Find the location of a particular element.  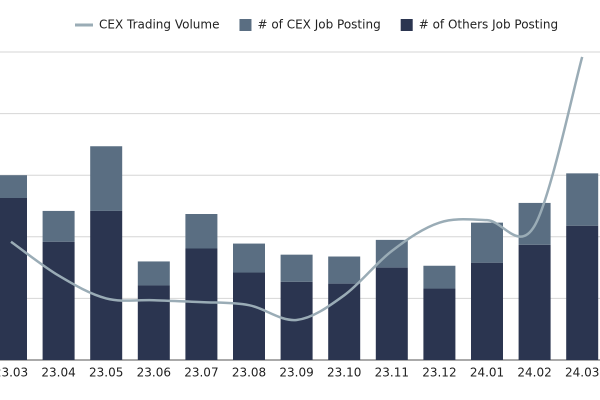

legend-label: # of Others Job Posting is located at coordinates (488, 25).